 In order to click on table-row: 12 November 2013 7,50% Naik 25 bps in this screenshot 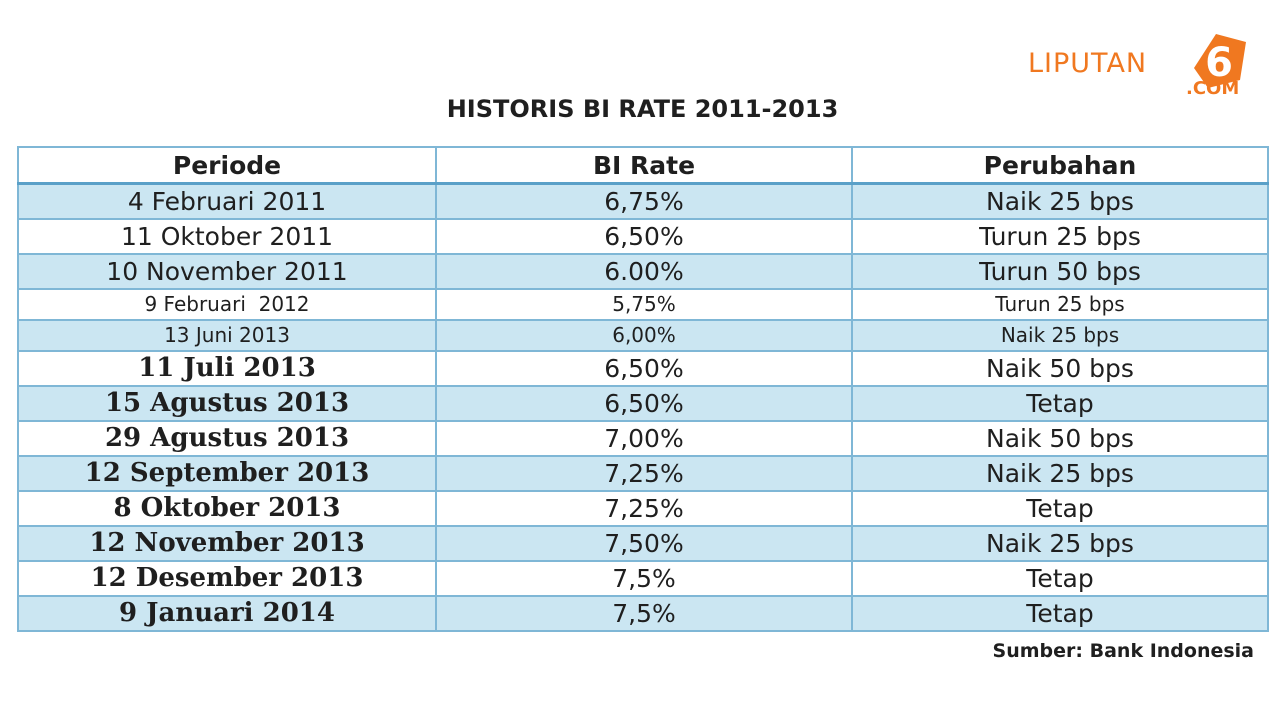, I will do `click(643, 543)`.